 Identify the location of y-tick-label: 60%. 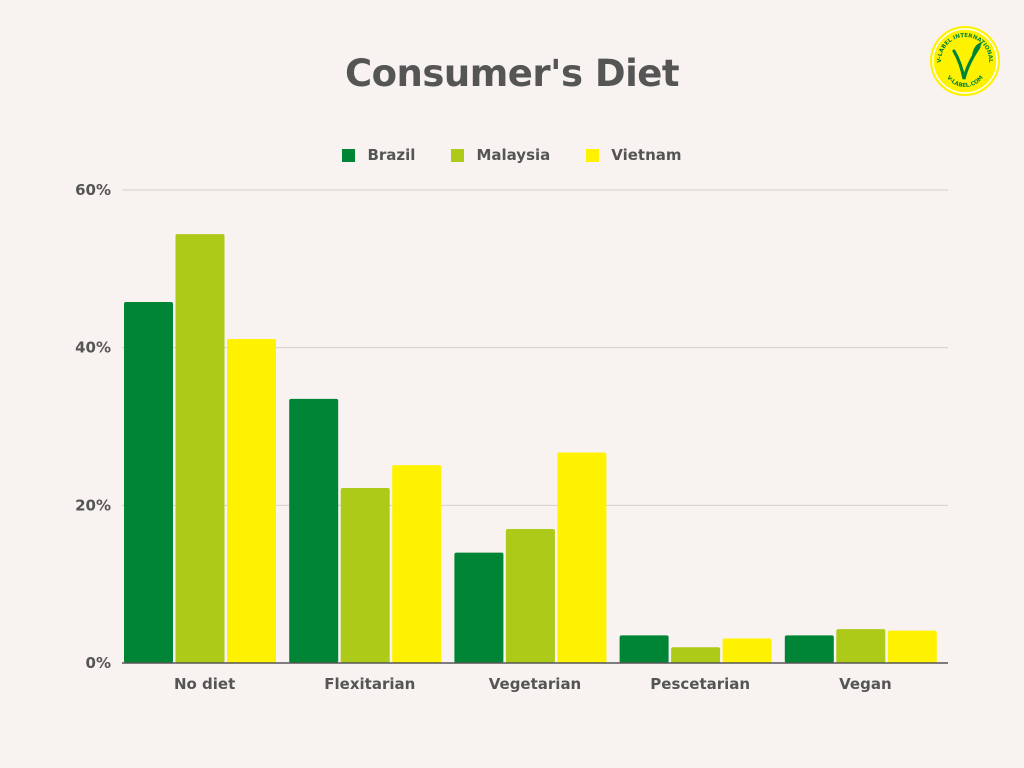
(93, 190).